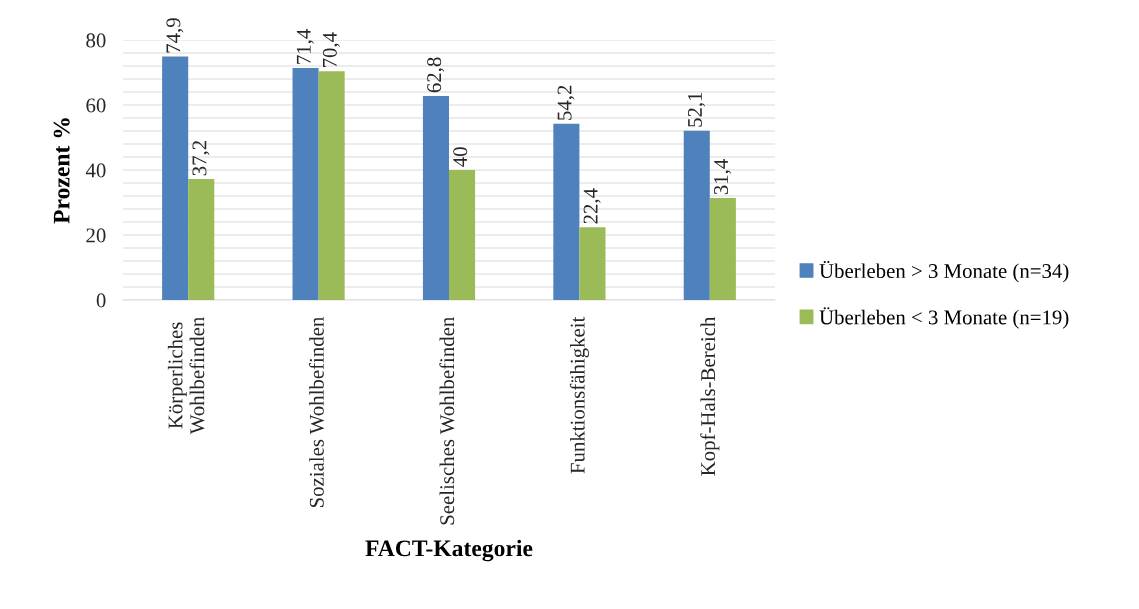 This screenshot has height=609, width=1139. What do you see at coordinates (175, 35) in the screenshot?
I see `data-label: 74,9` at bounding box center [175, 35].